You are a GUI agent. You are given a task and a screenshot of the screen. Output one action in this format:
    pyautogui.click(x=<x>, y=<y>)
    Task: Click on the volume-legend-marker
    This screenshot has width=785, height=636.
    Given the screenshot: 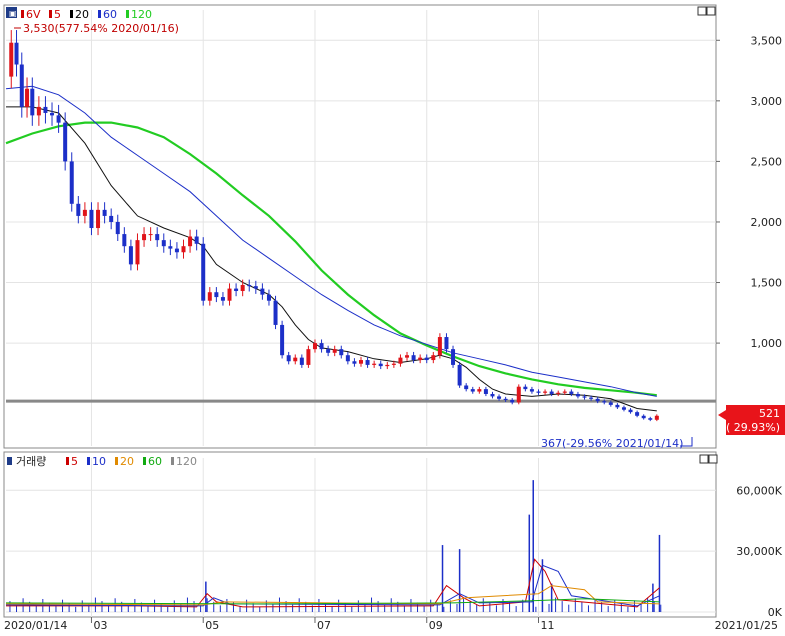 What is the action you would take?
    pyautogui.click(x=9, y=461)
    